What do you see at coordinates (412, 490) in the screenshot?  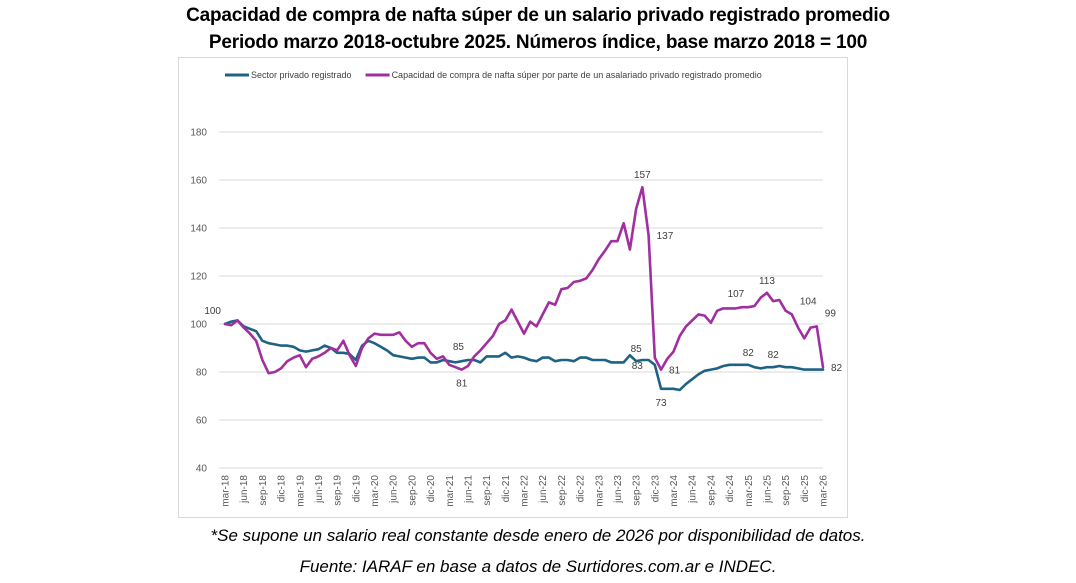 I see `x-tick-label: sep-20` at bounding box center [412, 490].